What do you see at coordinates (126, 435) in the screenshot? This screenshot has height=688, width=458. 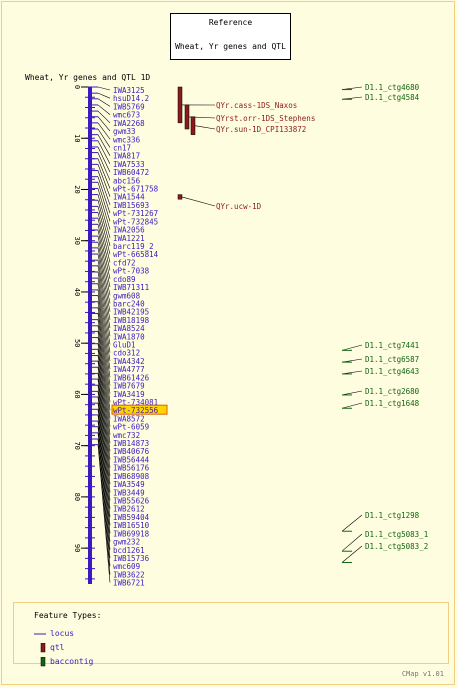 I see `marker-label: wmc732` at bounding box center [126, 435].